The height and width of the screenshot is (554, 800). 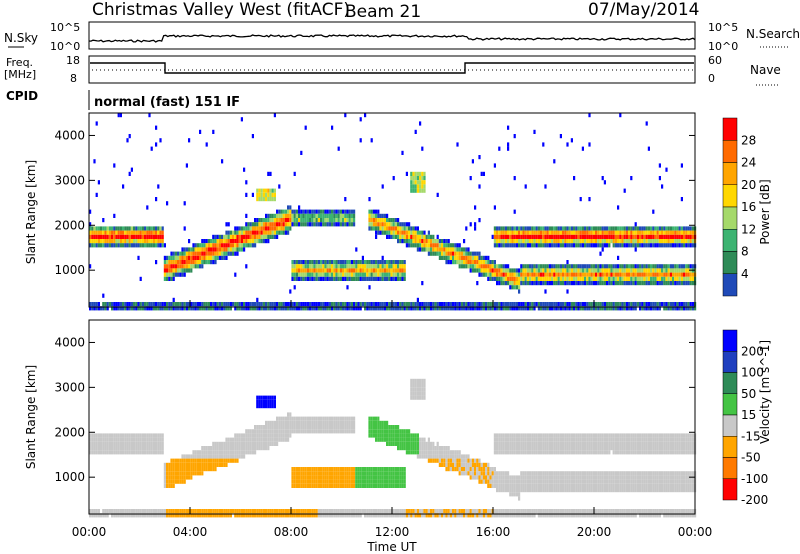 I want to click on power-ytick-label-3: 4000, so click(x=69, y=135).